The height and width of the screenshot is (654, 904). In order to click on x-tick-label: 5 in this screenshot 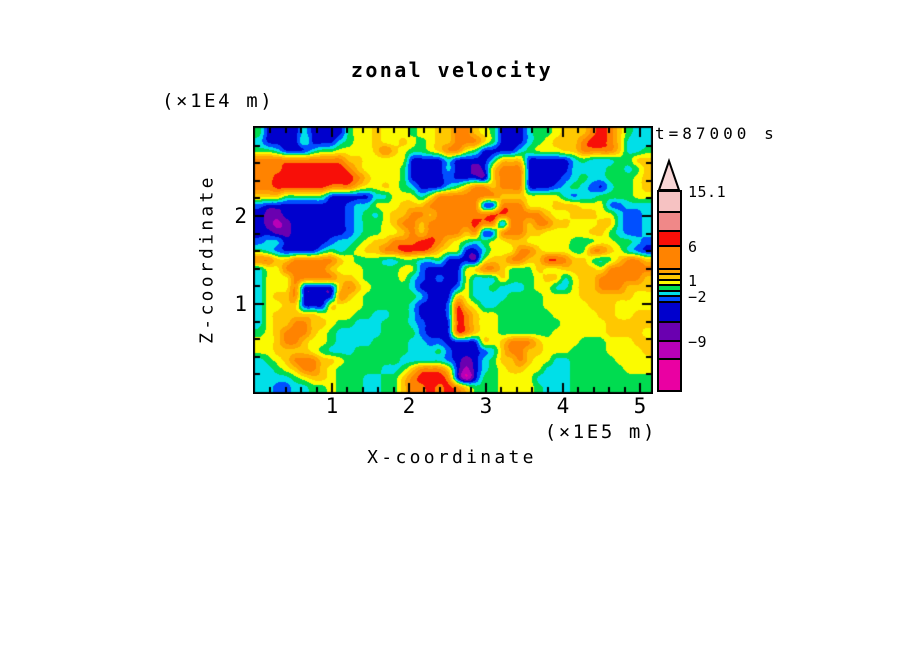, I will do `click(640, 406)`.